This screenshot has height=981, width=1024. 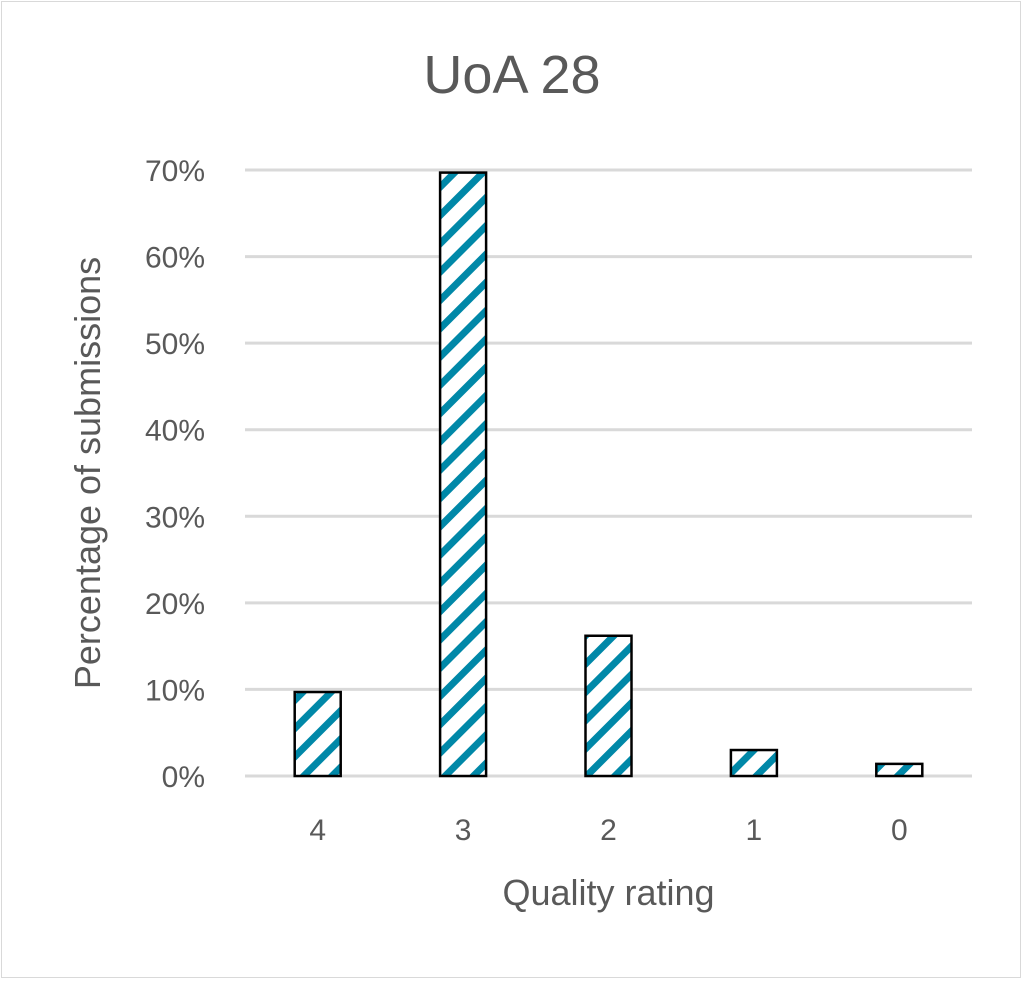 I want to click on y-tick-label: 0%, so click(x=183, y=777).